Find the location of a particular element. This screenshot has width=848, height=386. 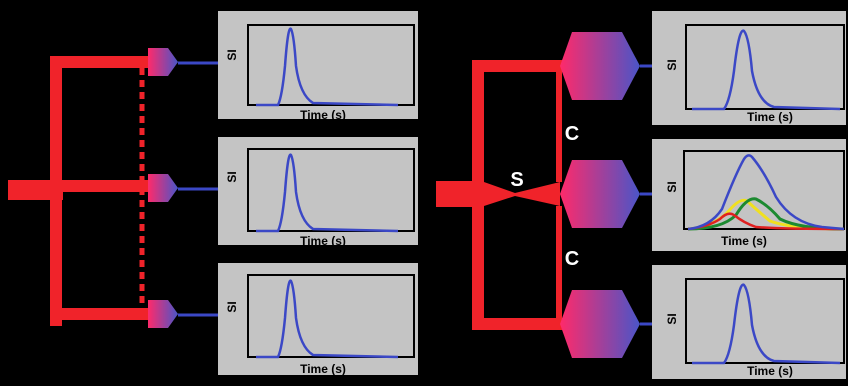

collateral-upper is located at coordinates (559, 127).